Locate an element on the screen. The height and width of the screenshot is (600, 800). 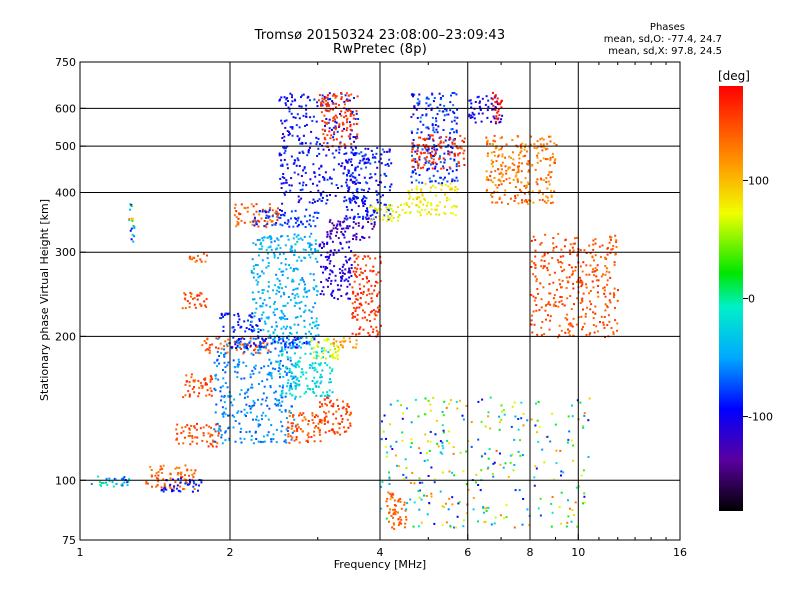
y-tick-label: 750 is located at coordinates (65, 62).